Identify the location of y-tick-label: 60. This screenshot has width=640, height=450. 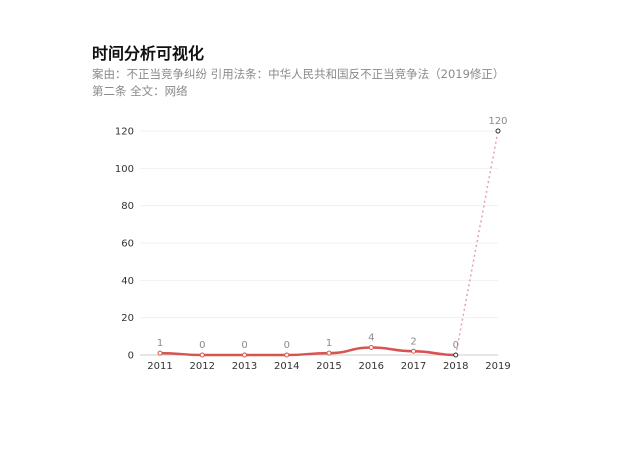
(127, 244).